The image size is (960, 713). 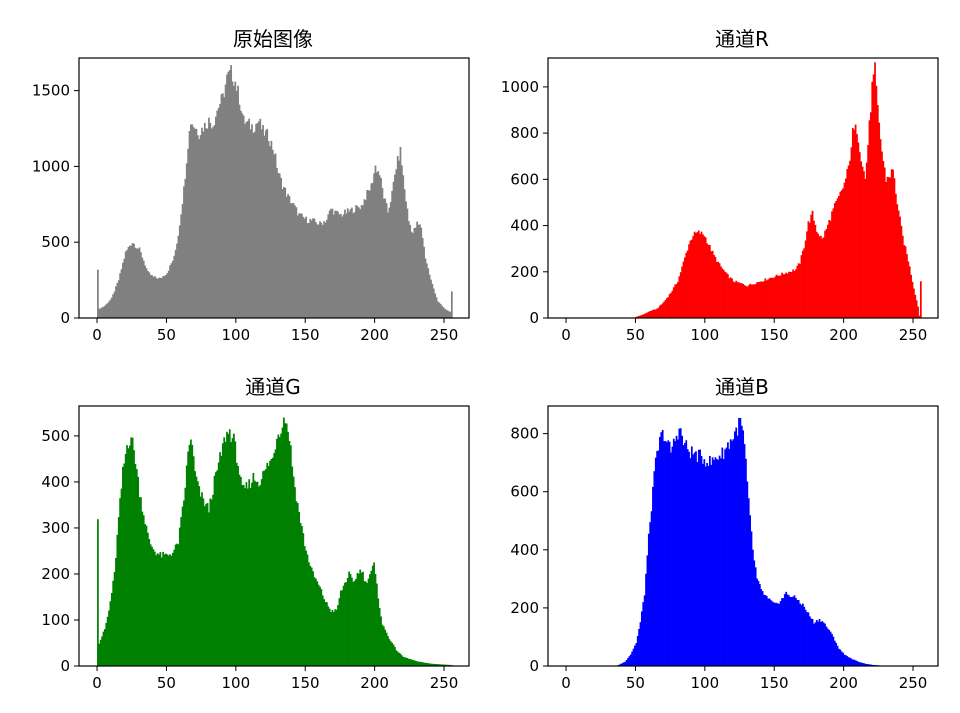 I want to click on x-tick-label: 50, so click(x=166, y=335).